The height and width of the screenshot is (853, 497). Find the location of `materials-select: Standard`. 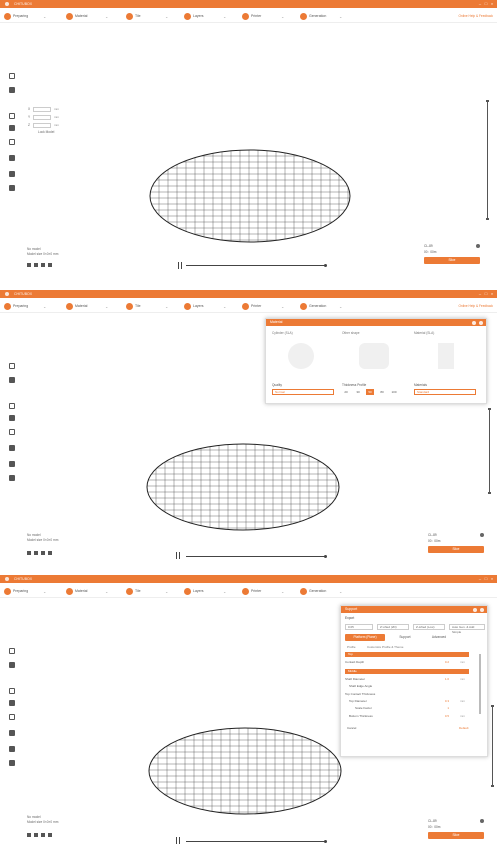

materials-select: Standard is located at coordinates (445, 392).